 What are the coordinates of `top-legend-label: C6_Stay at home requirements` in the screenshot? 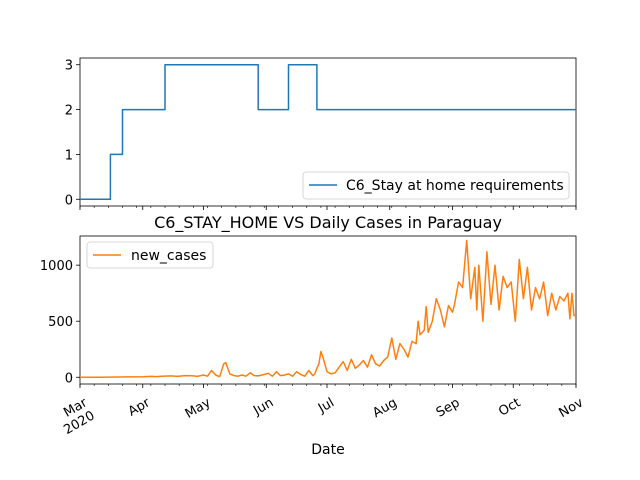 It's located at (455, 186).